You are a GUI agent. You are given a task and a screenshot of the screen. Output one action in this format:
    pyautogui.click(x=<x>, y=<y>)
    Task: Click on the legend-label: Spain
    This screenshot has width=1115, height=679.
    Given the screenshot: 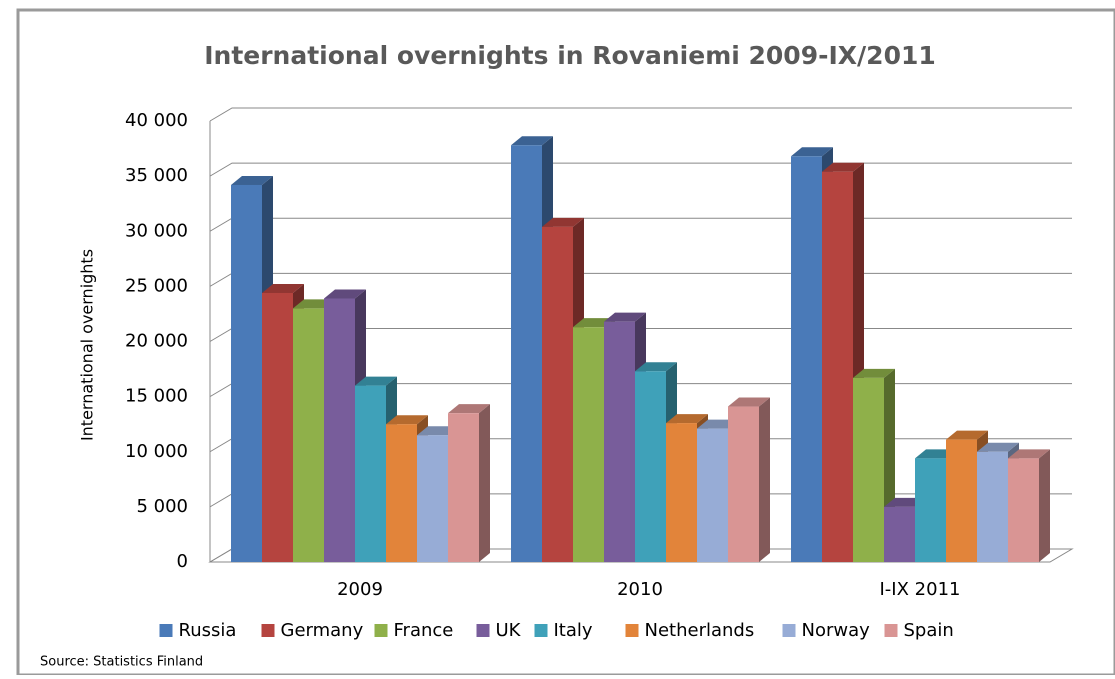 What is the action you would take?
    pyautogui.click(x=929, y=630)
    